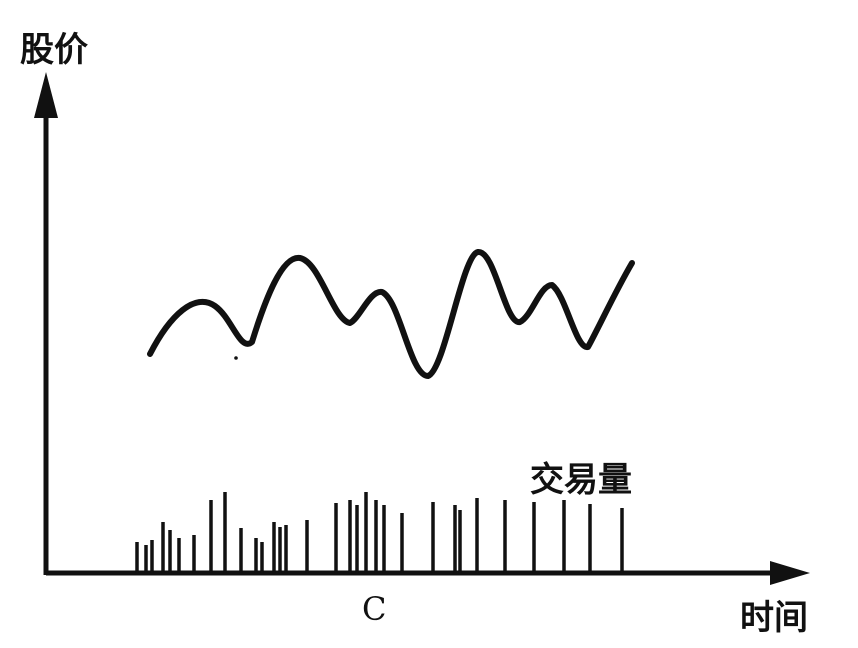 The height and width of the screenshot is (648, 858). Describe the element at coordinates (774, 618) in the screenshot. I see `x-axis-label: 时间` at that location.